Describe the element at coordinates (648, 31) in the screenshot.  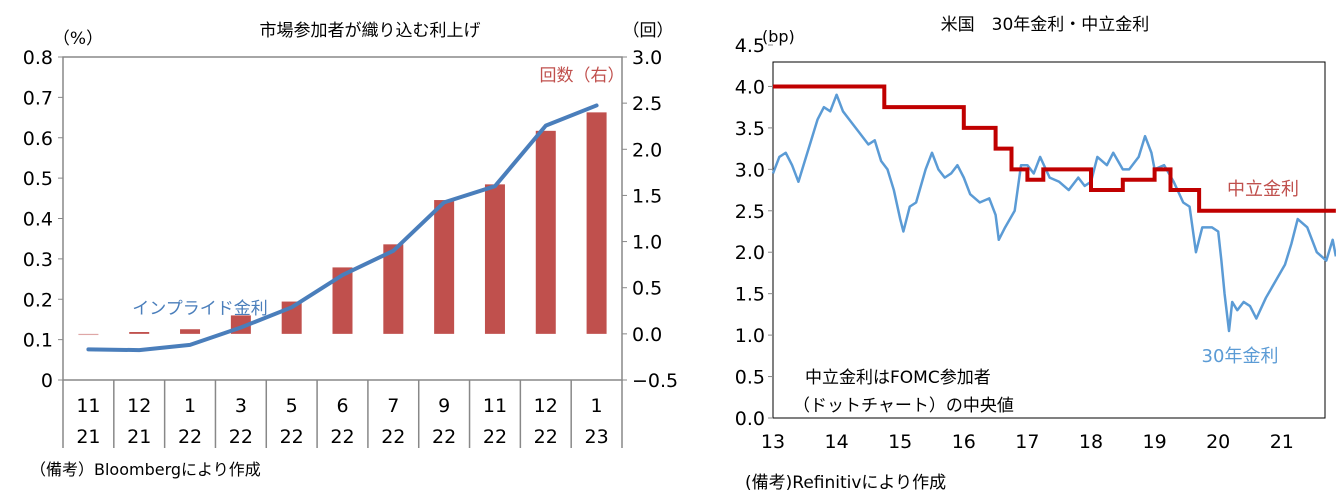
I see `right-axis-unit: （回）` at that location.